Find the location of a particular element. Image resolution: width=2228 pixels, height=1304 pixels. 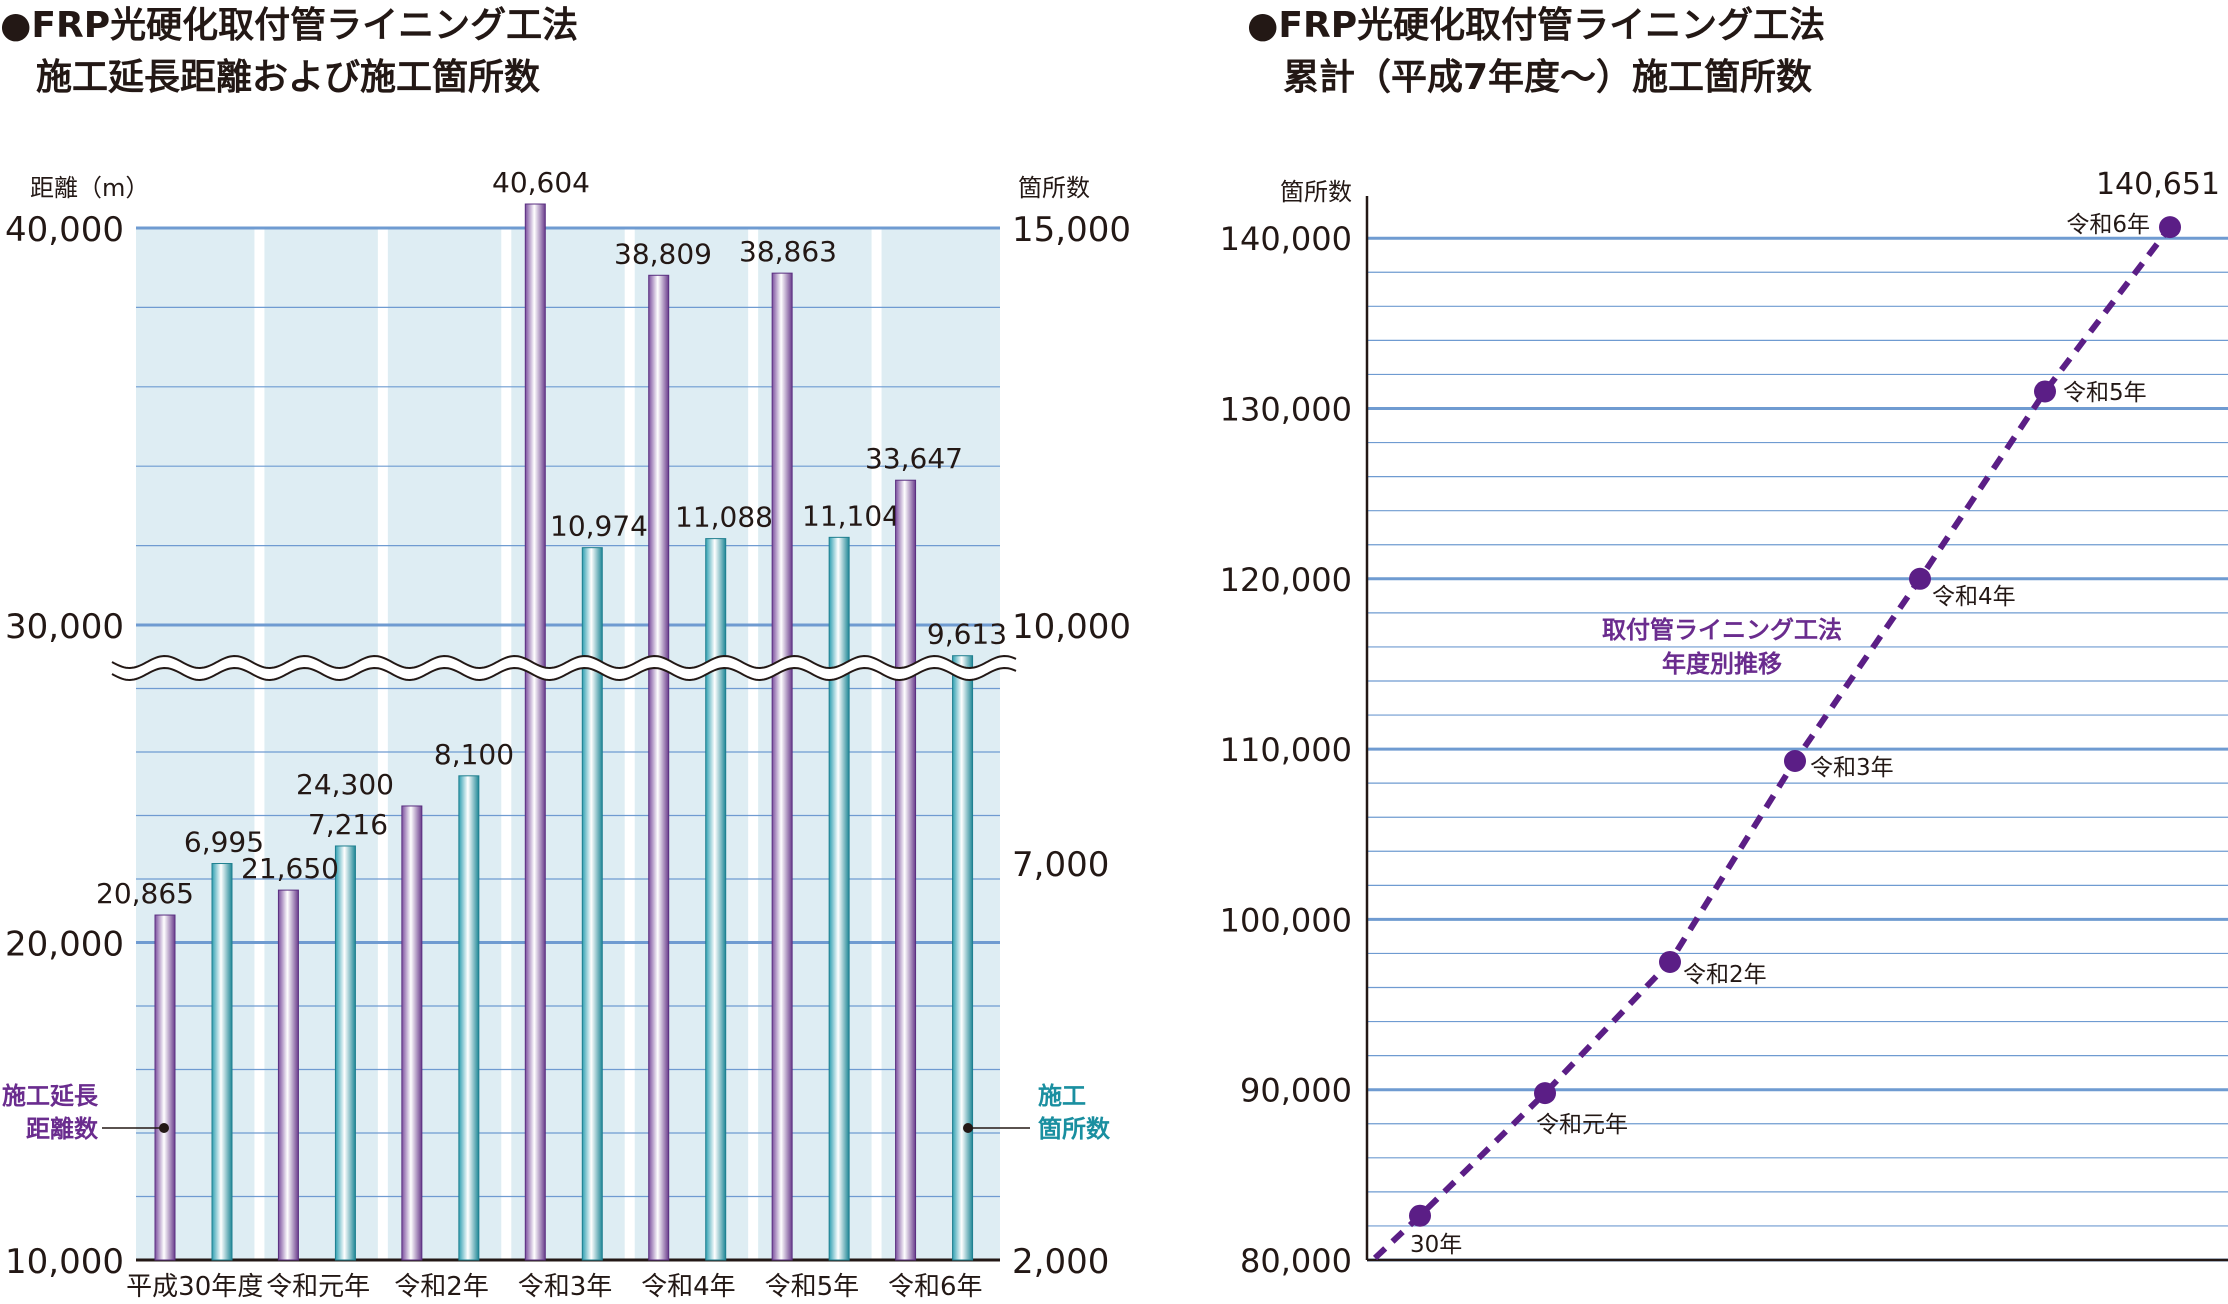

x-tick-label: 令和3年 is located at coordinates (565, 1287).